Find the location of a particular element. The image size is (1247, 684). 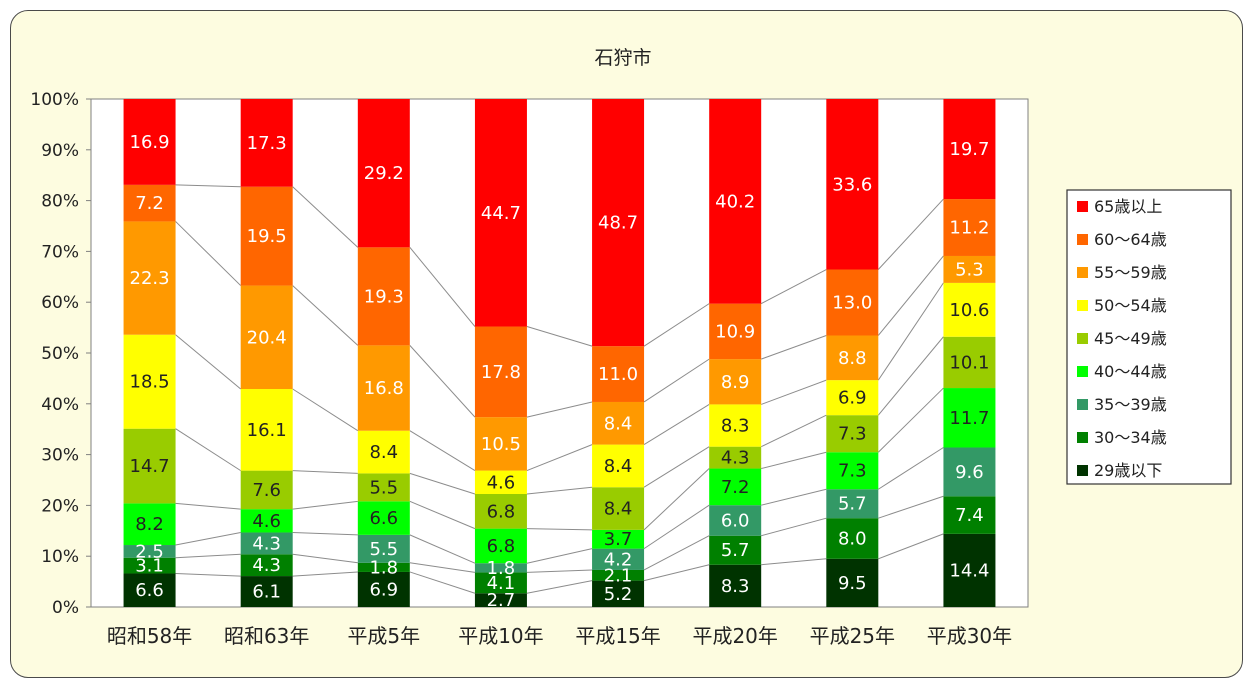

data-label: 7.2 is located at coordinates (735, 487).